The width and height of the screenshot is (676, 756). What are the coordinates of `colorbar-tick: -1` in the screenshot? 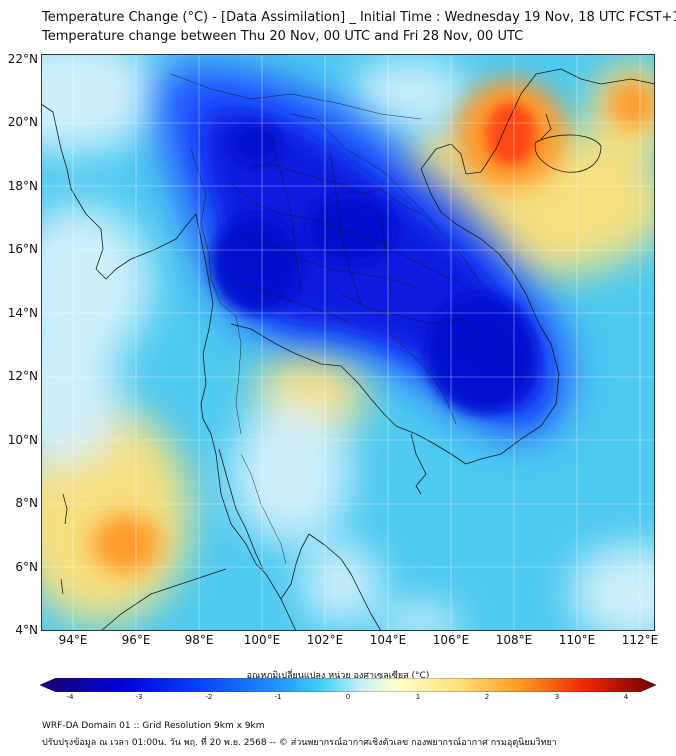 It's located at (278, 697).